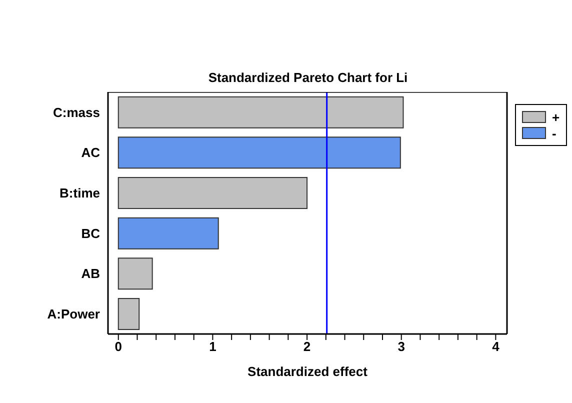 The width and height of the screenshot is (572, 403). I want to click on y-tick-label: AC, so click(91, 152).